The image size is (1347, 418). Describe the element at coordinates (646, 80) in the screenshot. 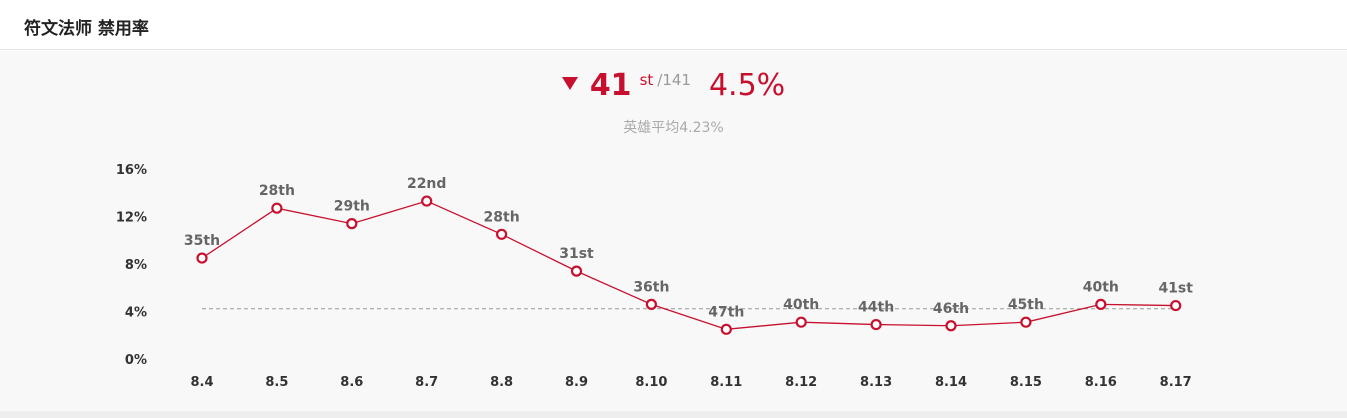

I see `rank-suffix: st` at that location.